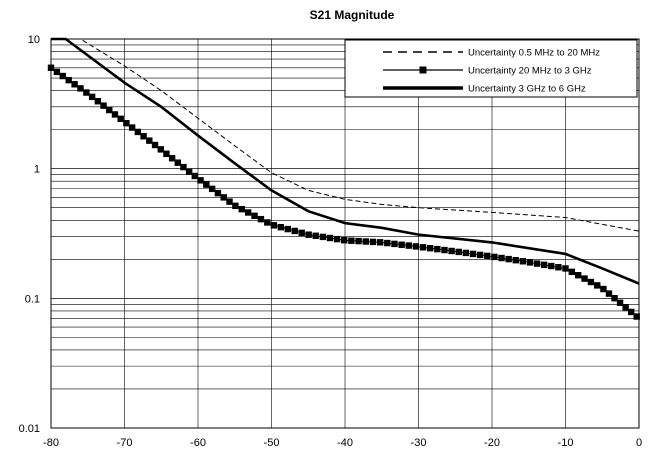  Describe the element at coordinates (32, 299) in the screenshot. I see `y-tick-label: 0.1` at that location.